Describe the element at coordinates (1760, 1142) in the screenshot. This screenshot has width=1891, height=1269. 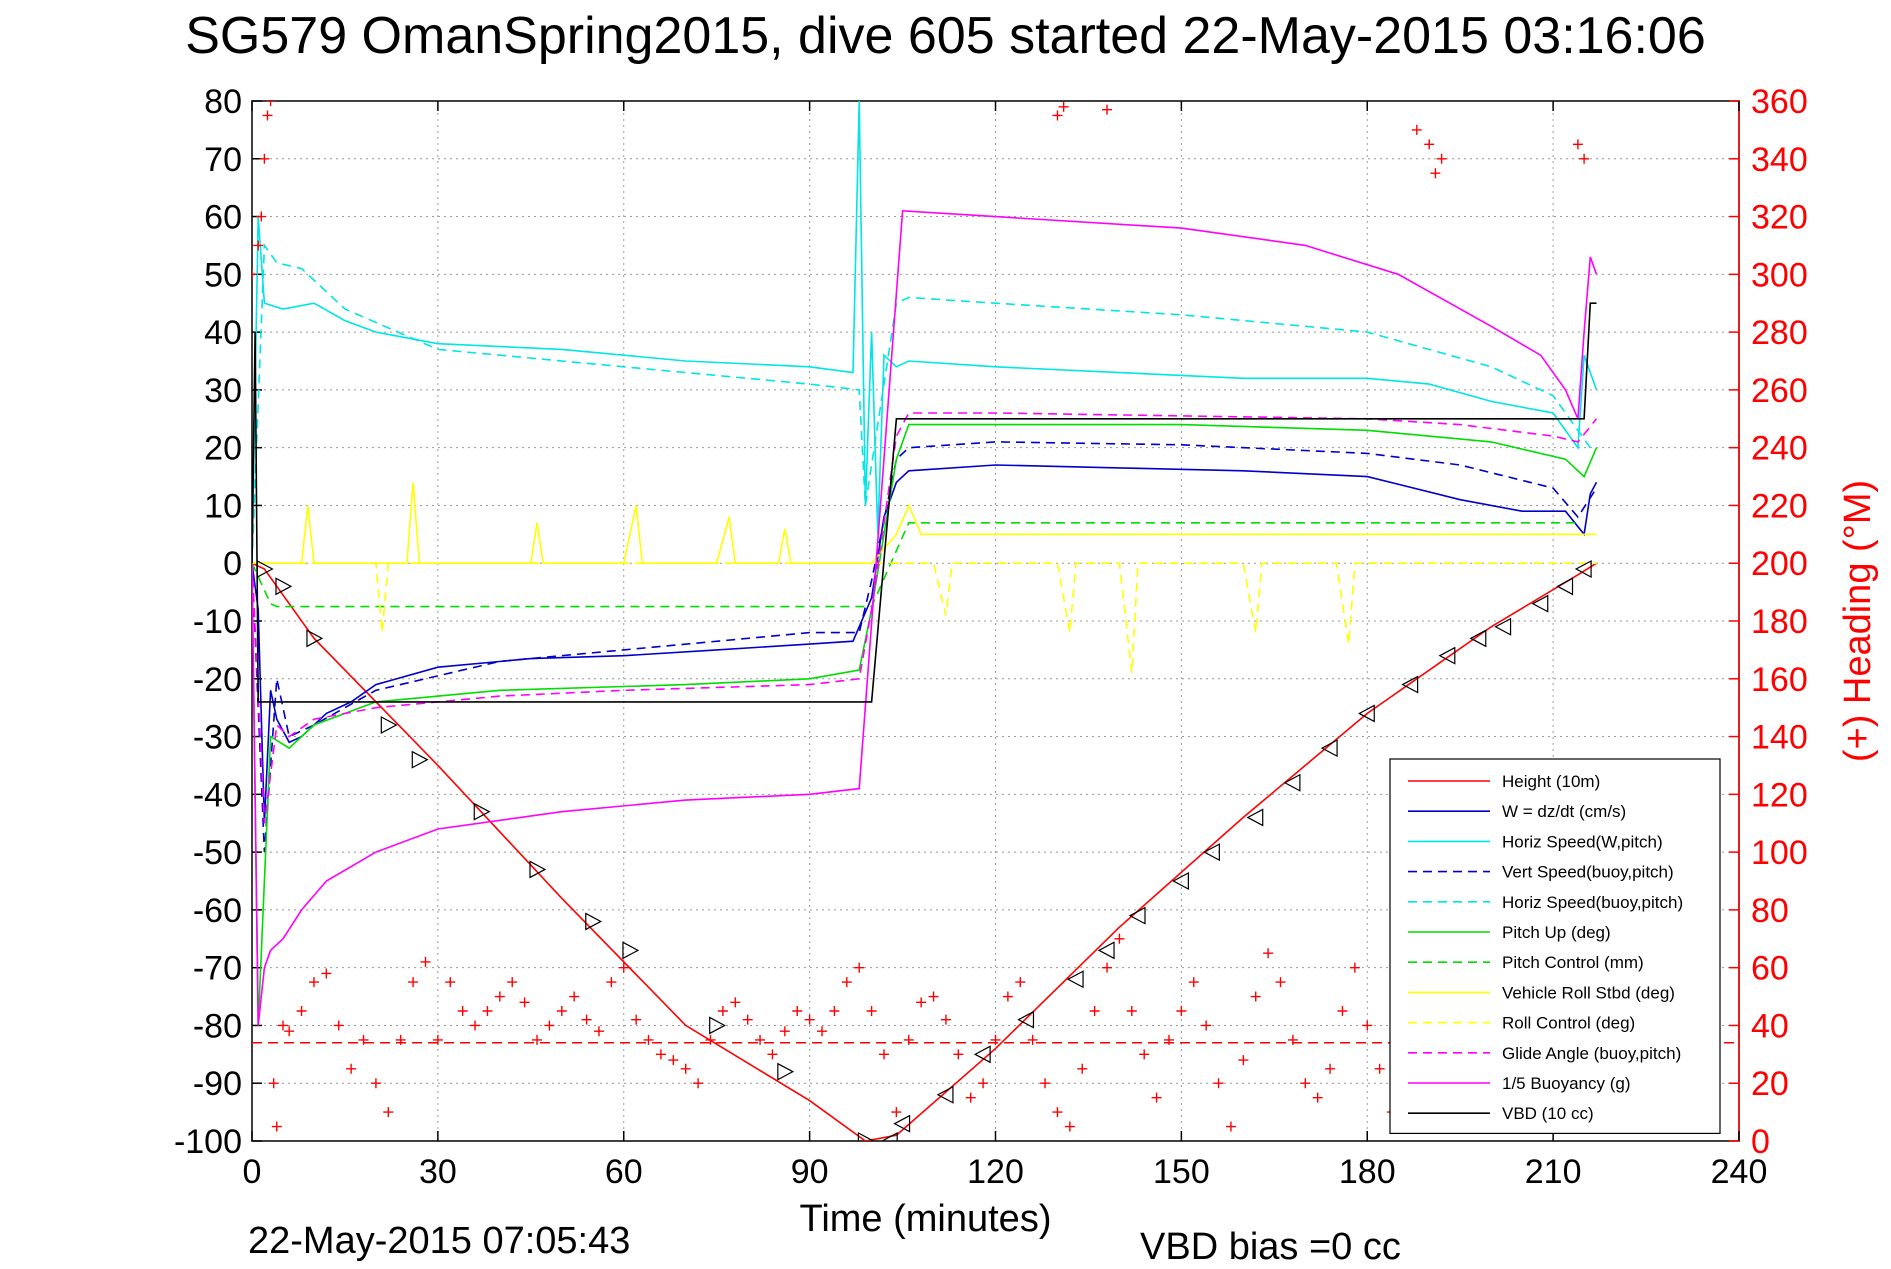
I see `right-y-tick-label: 0` at that location.